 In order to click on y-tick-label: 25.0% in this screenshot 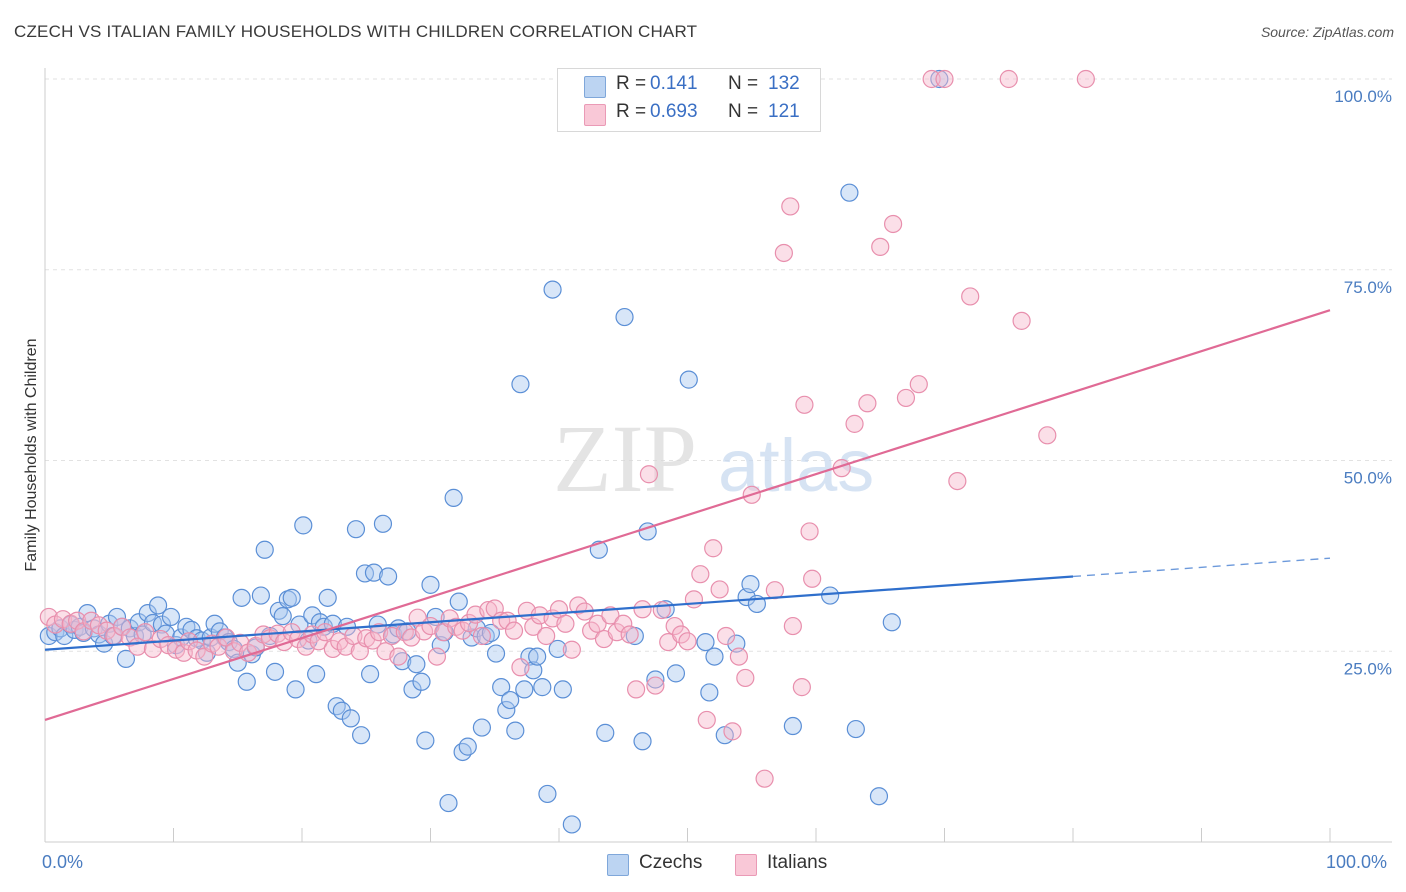, I will do `click(1368, 668)`.